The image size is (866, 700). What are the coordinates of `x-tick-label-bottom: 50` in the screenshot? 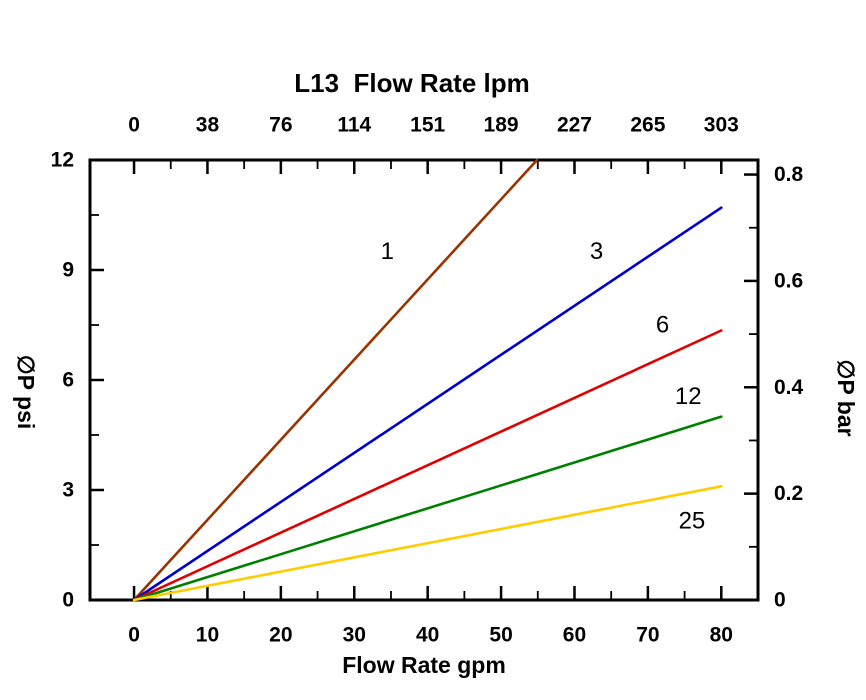 It's located at (500, 635).